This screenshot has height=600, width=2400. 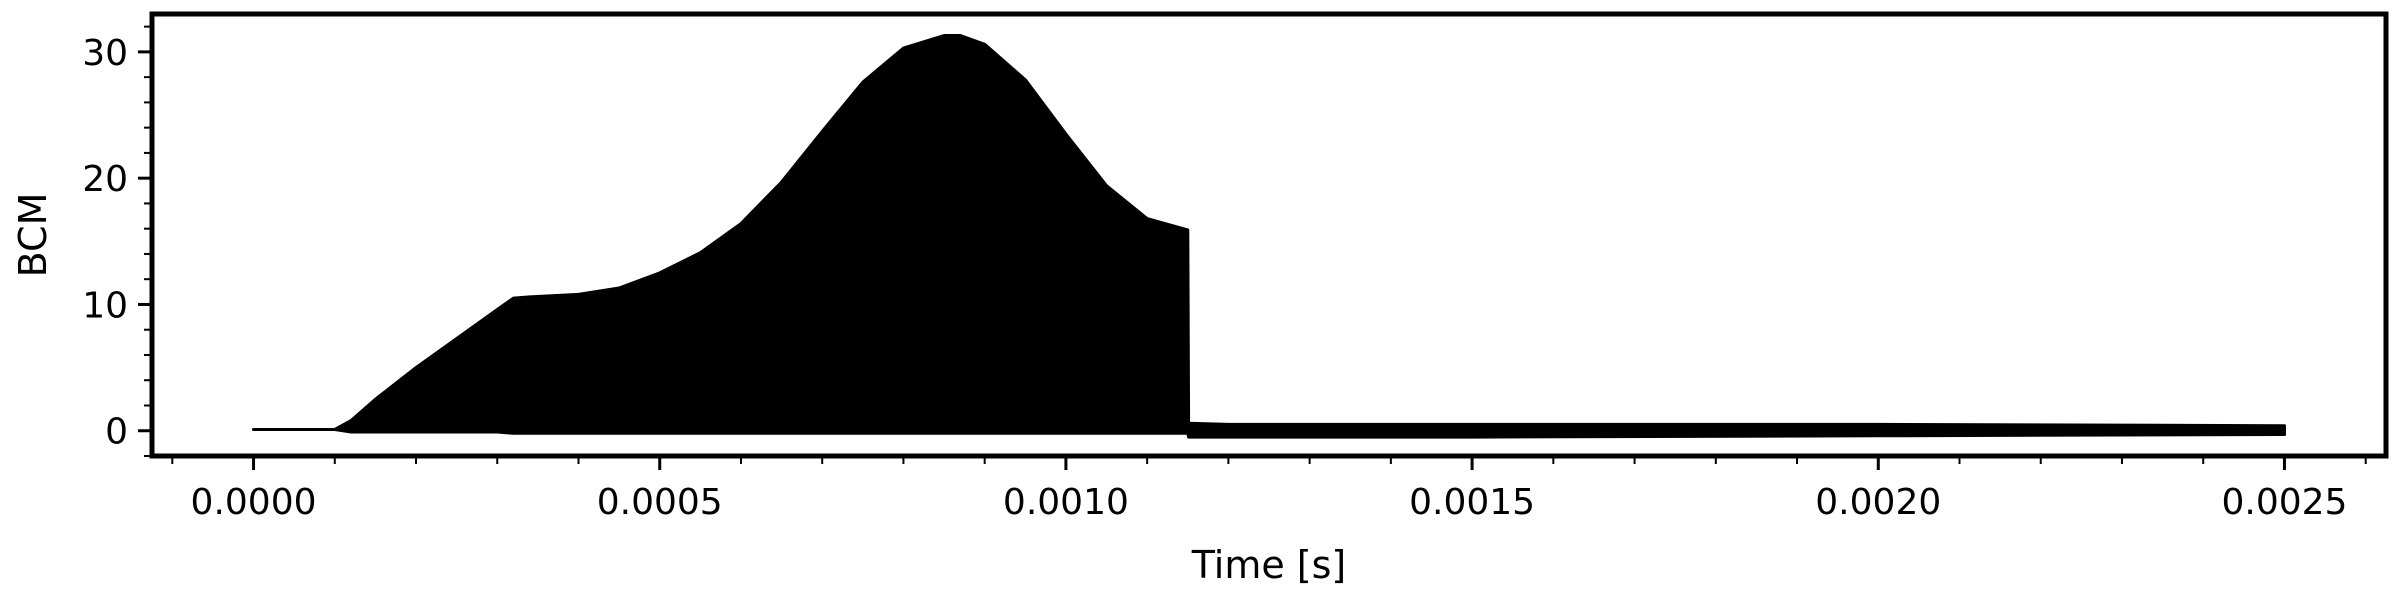 What do you see at coordinates (117, 241) in the screenshot?
I see `y-axis-ticks: 0 10 20 30` at bounding box center [117, 241].